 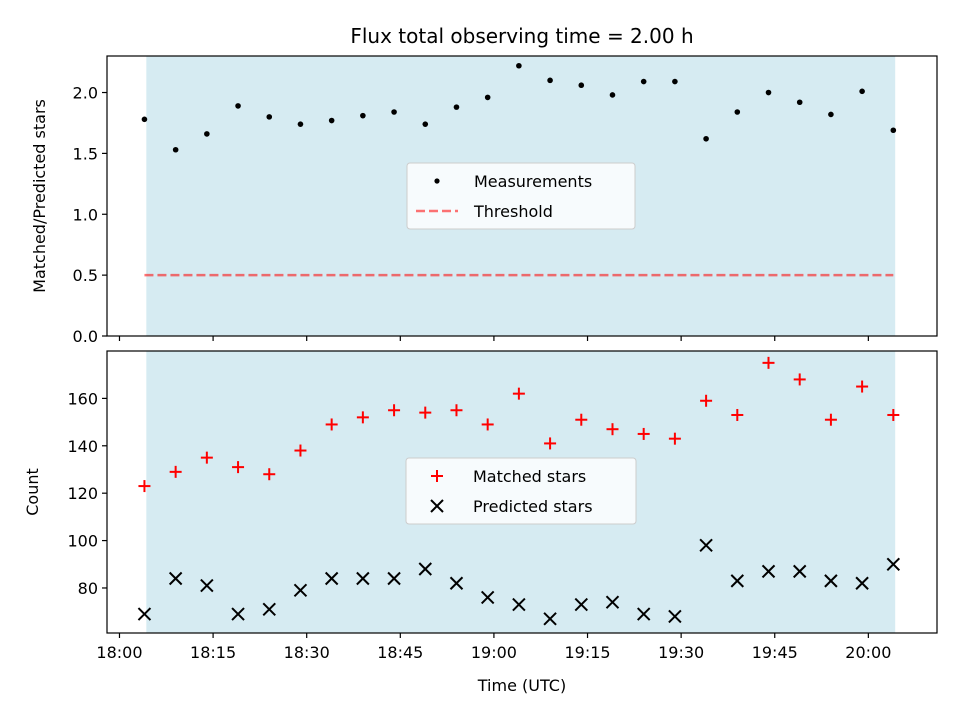 What do you see at coordinates (85, 275) in the screenshot?
I see `y-tick-label: 0.5` at bounding box center [85, 275].